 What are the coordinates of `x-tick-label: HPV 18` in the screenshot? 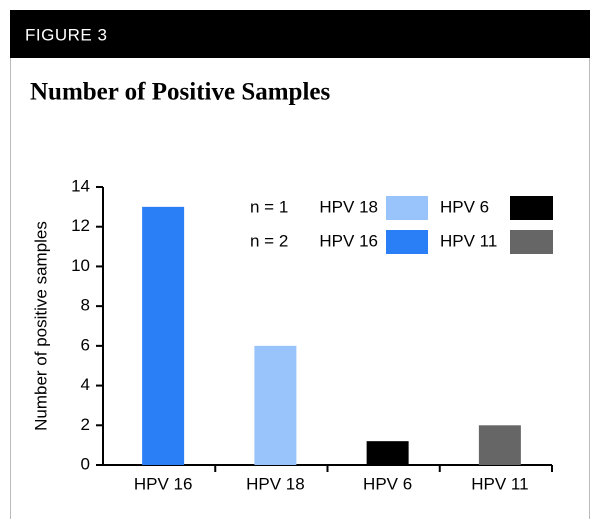 It's located at (275, 483).